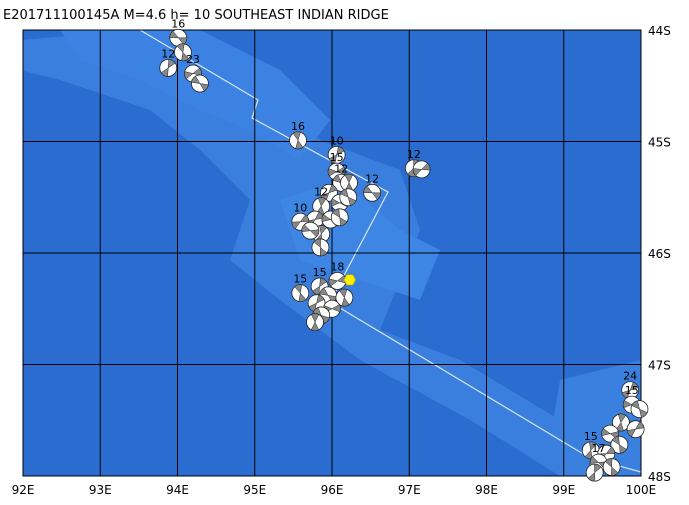 The width and height of the screenshot is (689, 505). What do you see at coordinates (659, 254) in the screenshot?
I see `y-tick-label: 46S` at bounding box center [659, 254].